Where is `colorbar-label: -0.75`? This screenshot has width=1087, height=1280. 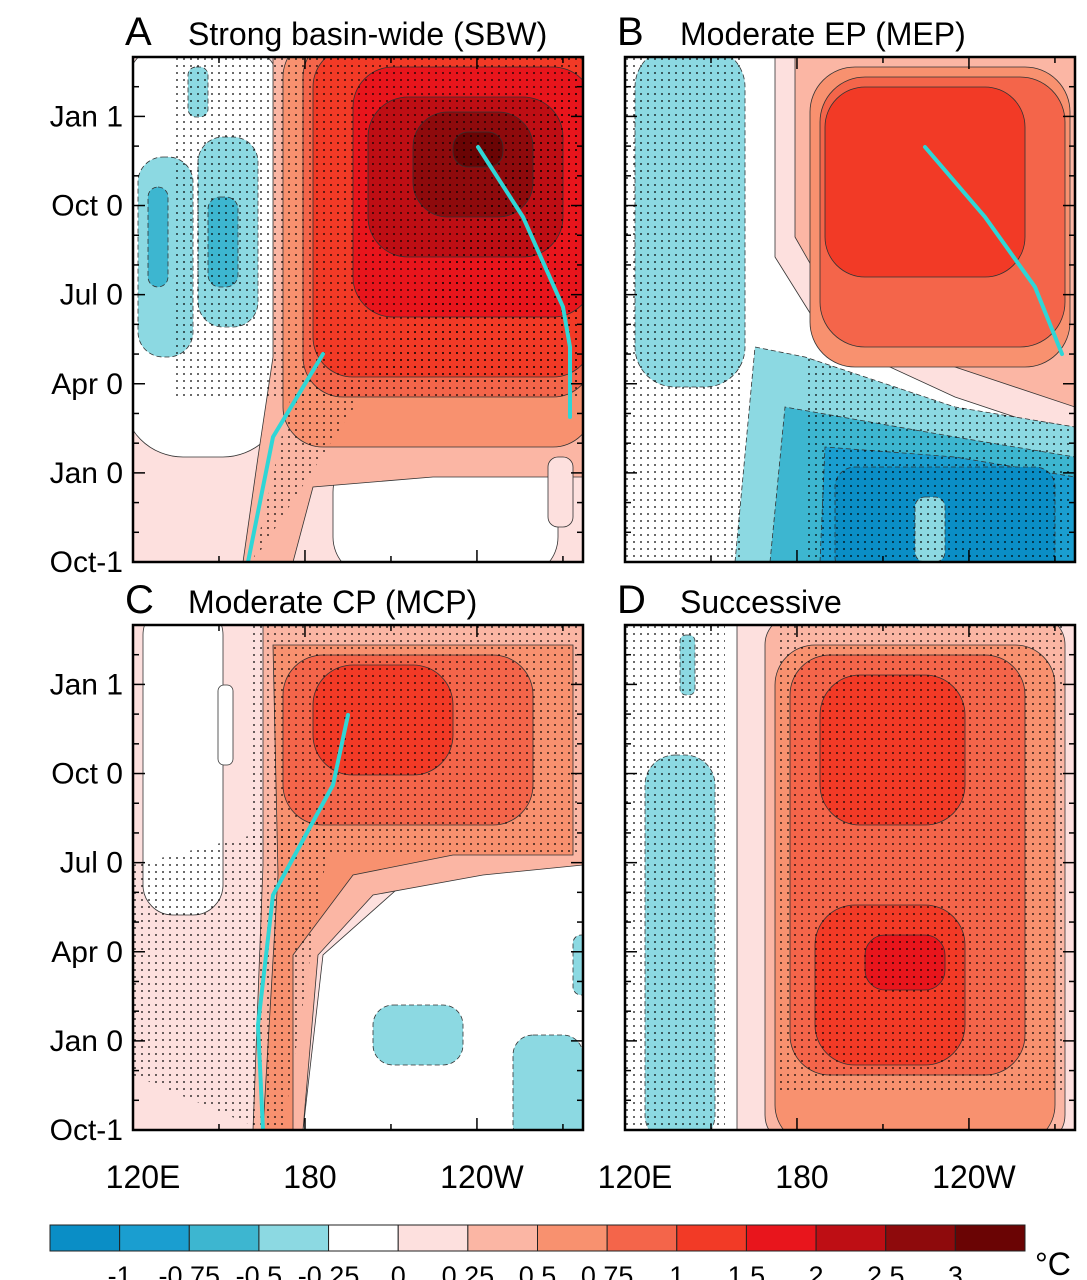
colorbar-label: -0.75 is located at coordinates (190, 1270).